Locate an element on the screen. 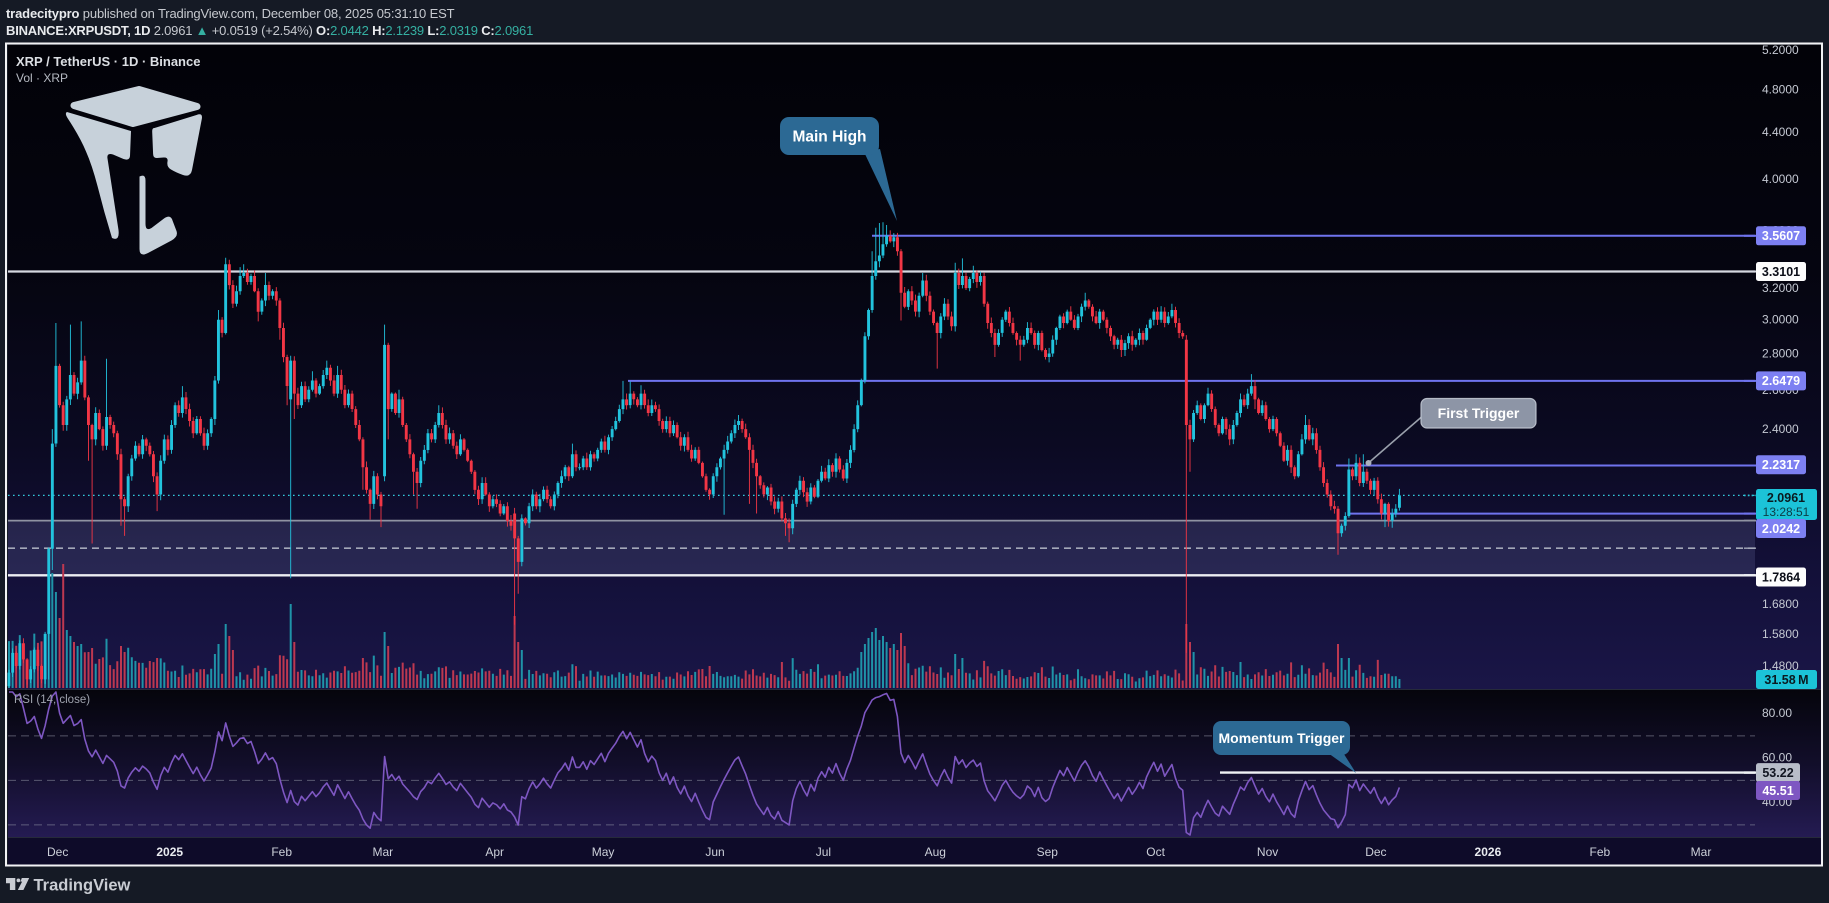  svg-text: 4.4000 is located at coordinates (1780, 132).